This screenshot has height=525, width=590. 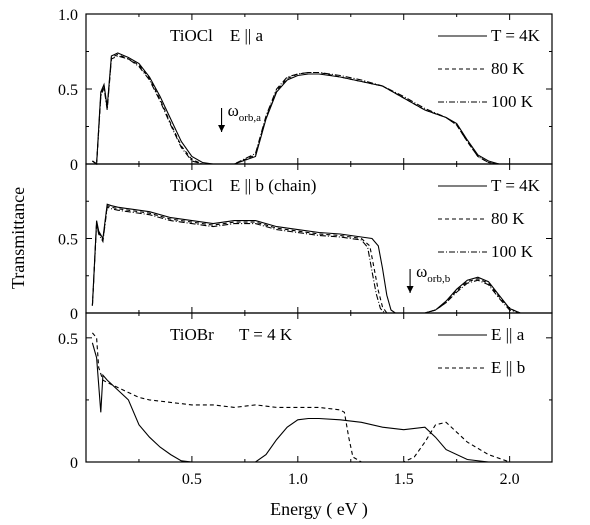 I want to click on y-axis-title: Transmittance, so click(x=18, y=238).